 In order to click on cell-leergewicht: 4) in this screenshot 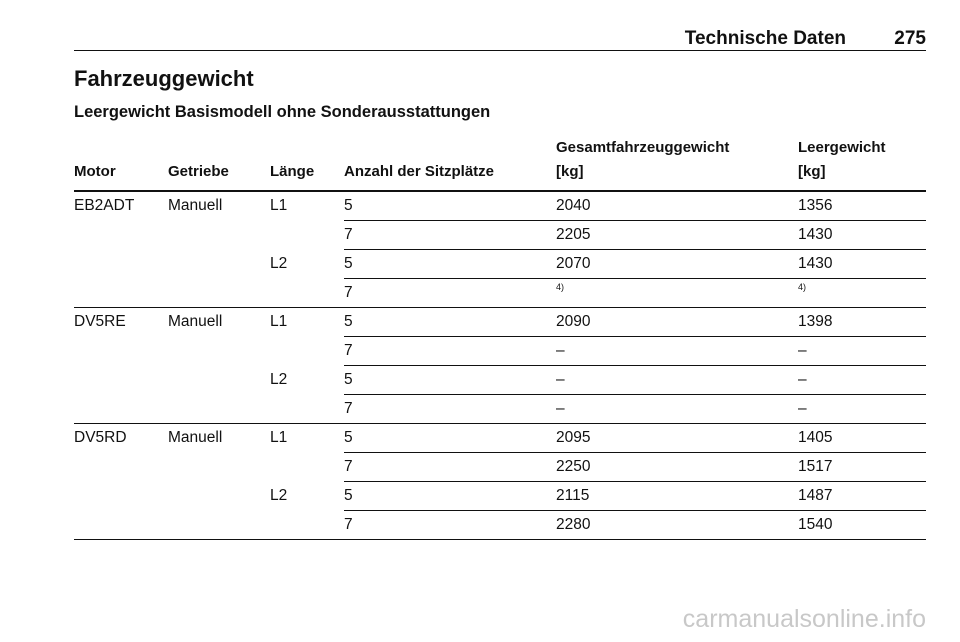, I will do `click(862, 293)`.